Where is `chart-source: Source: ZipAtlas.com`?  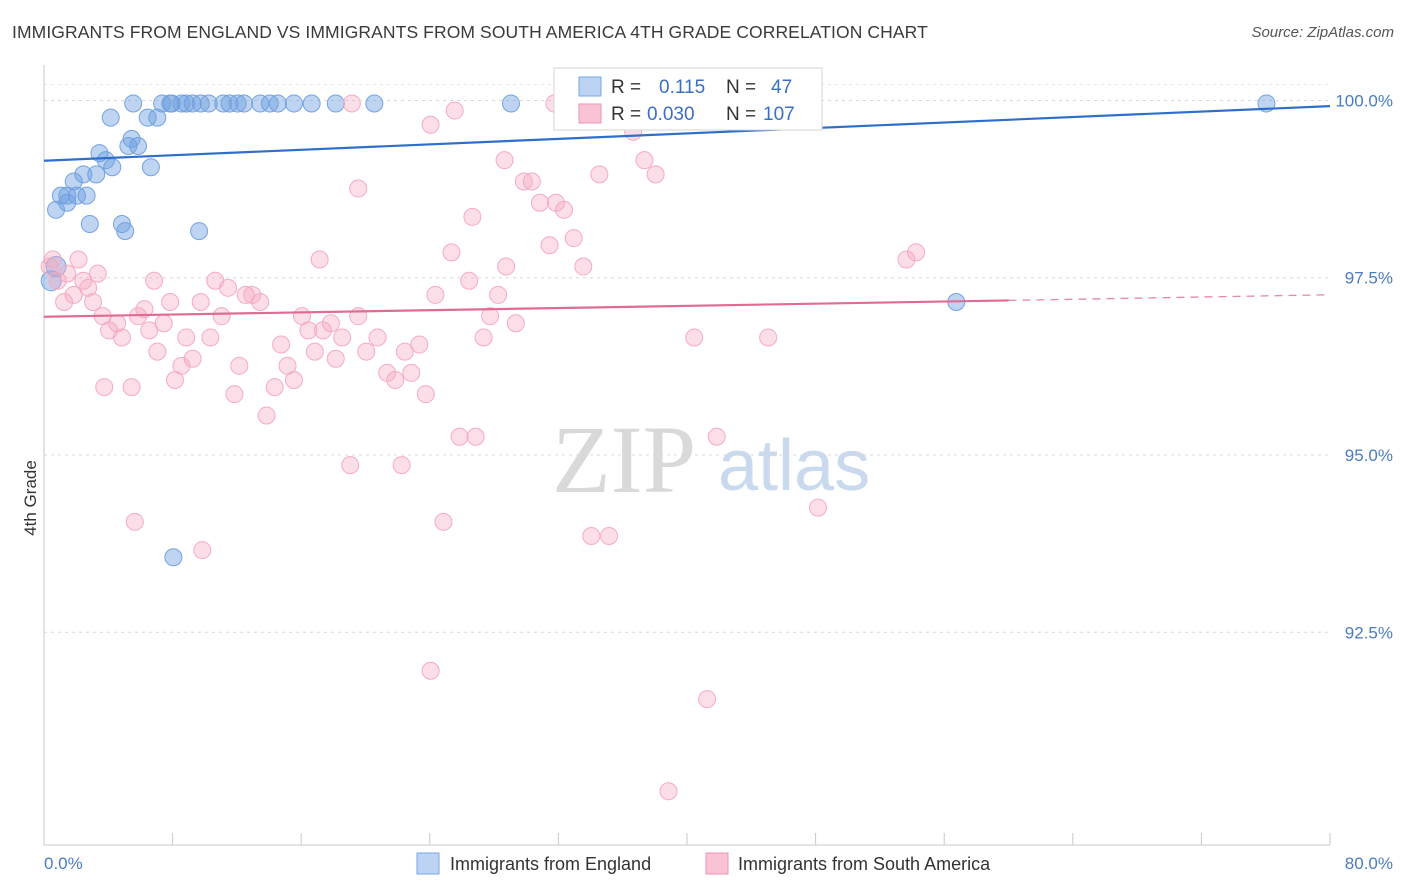
chart-source: Source: ZipAtlas.com is located at coordinates (1322, 32).